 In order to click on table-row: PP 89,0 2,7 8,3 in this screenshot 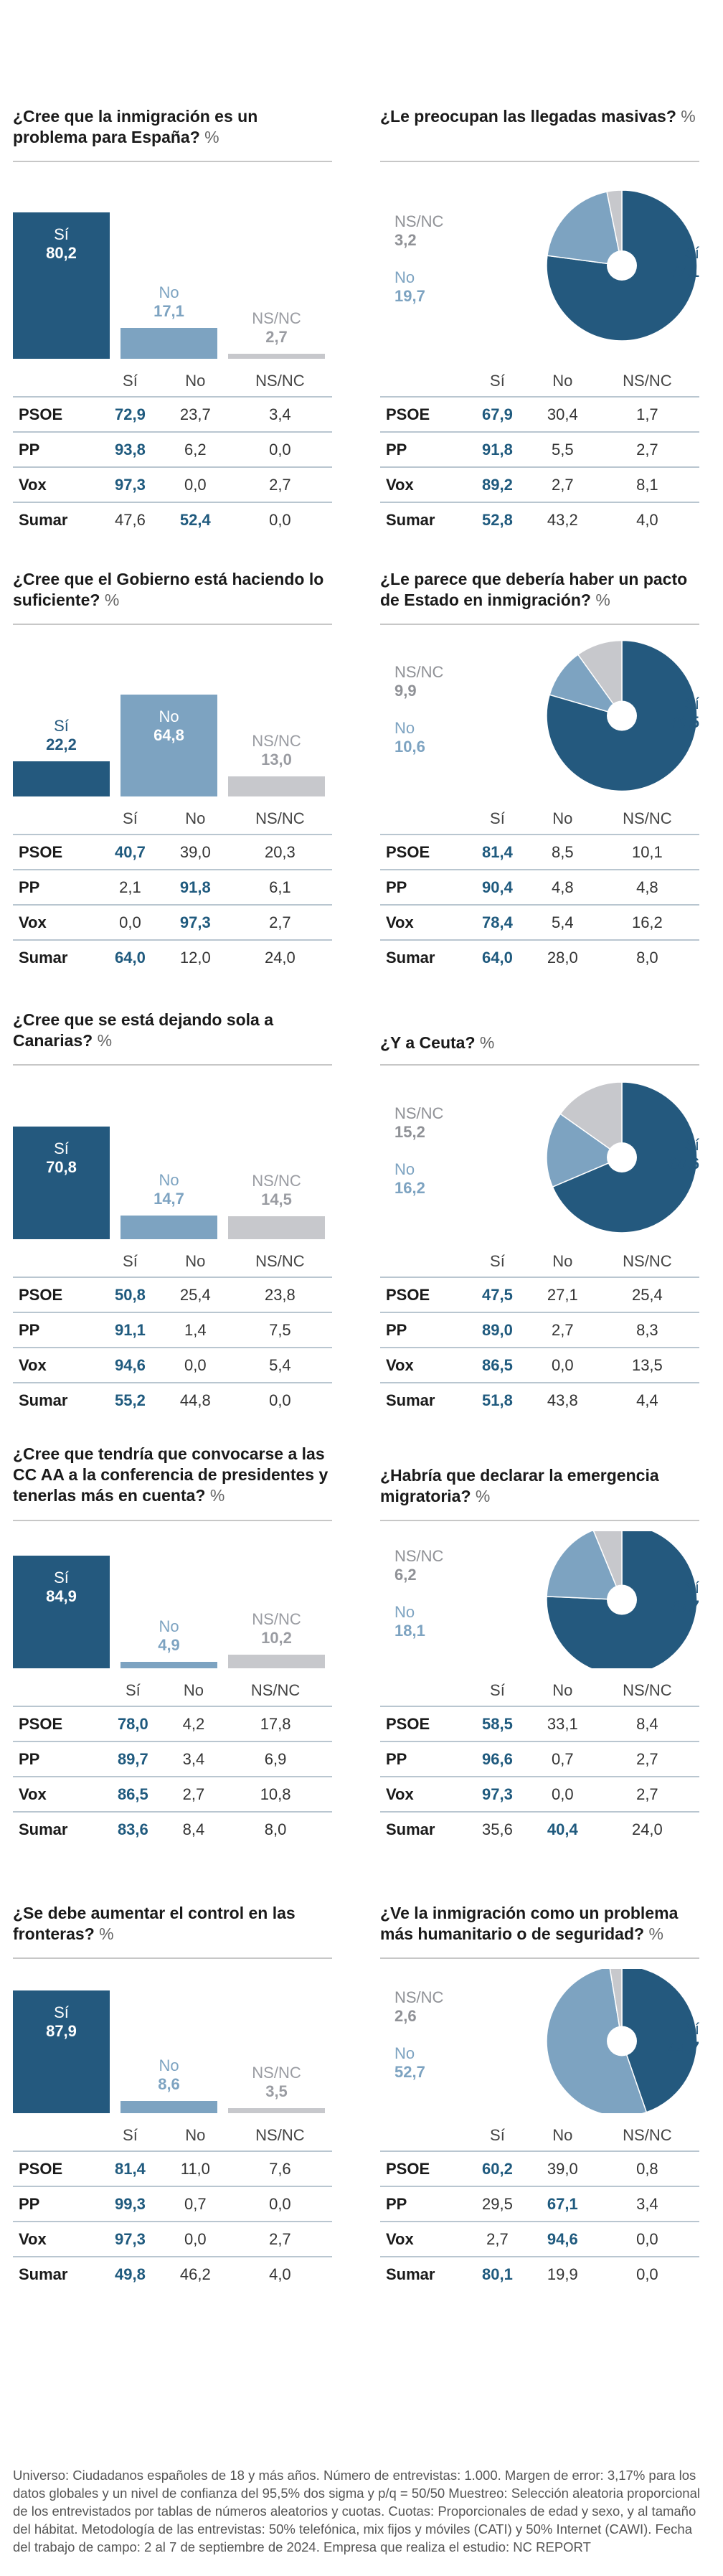, I will do `click(539, 1330)`.